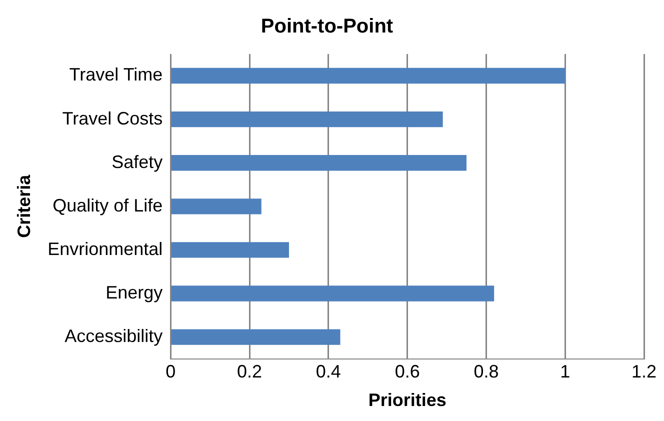  Describe the element at coordinates (105, 248) in the screenshot. I see `y-tick-label: Envrionmental` at that location.